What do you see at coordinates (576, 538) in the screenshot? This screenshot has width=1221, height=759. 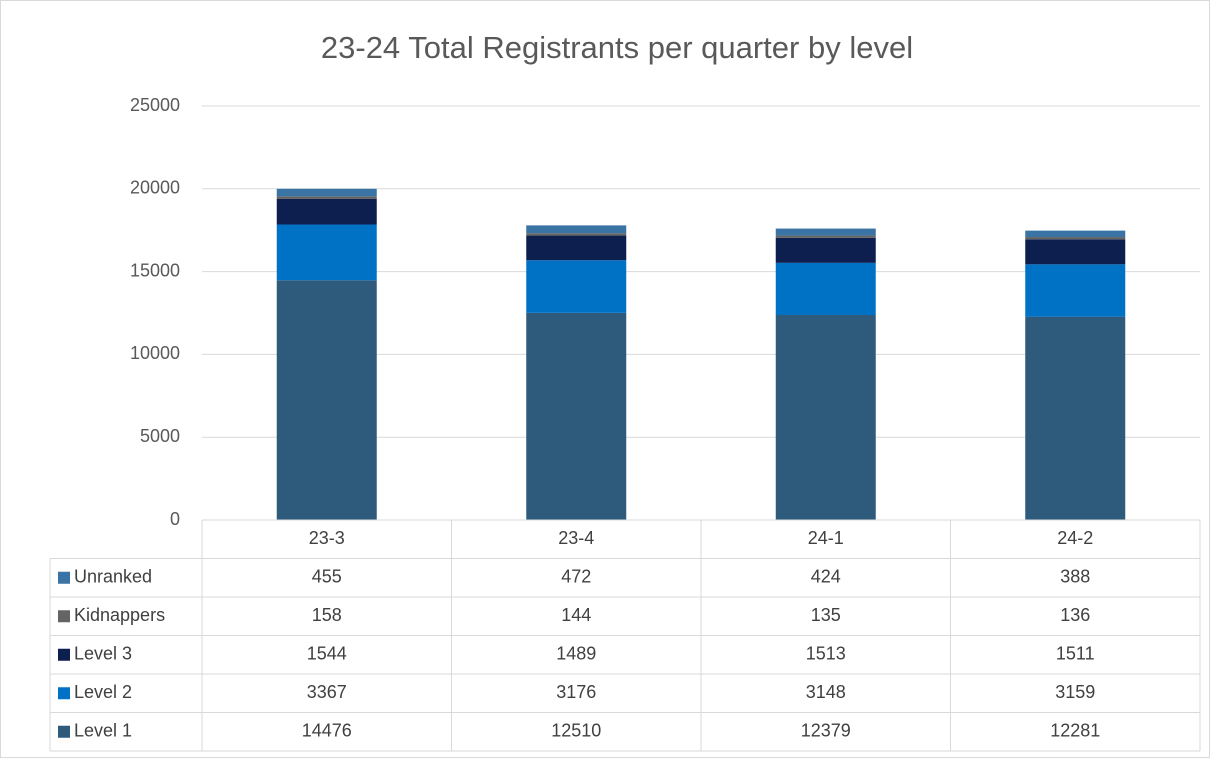 I see `x-tick-label: 23-4` at bounding box center [576, 538].